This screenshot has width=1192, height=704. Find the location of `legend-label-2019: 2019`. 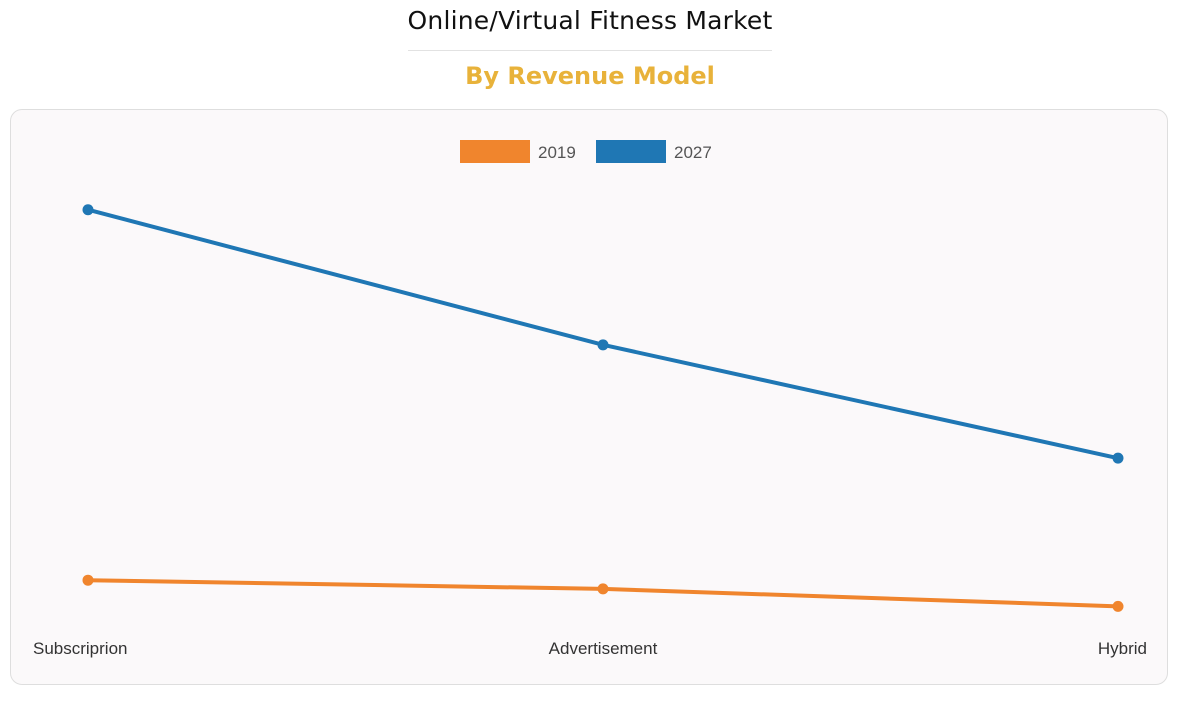

legend-label-2019: 2019 is located at coordinates (557, 152).